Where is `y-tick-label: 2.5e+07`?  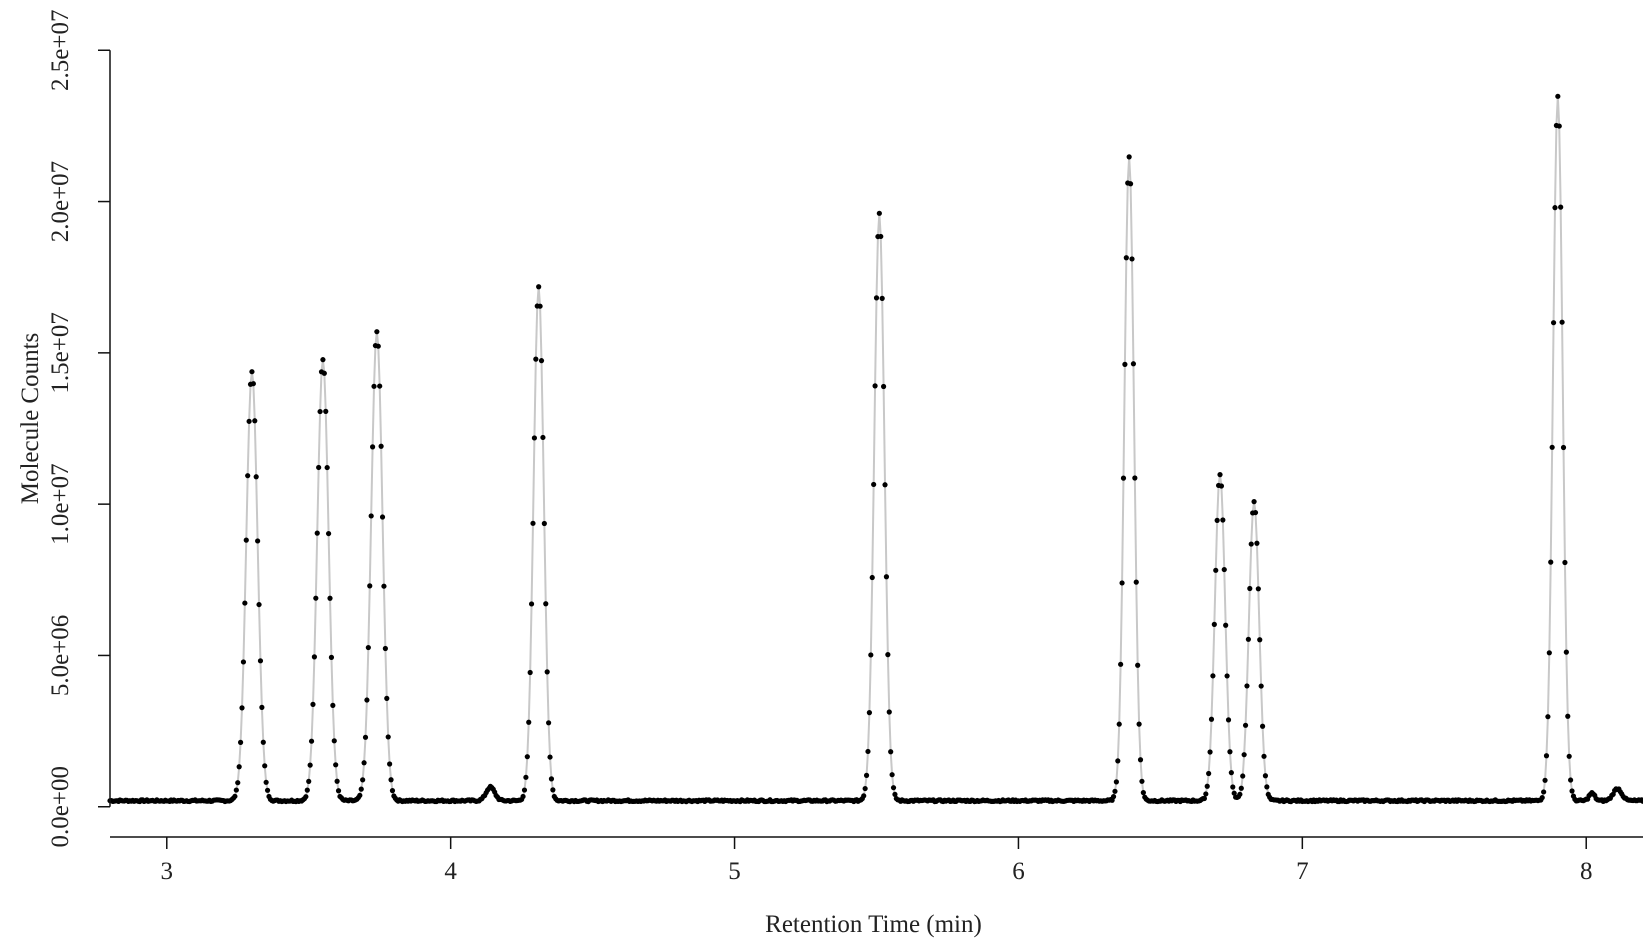
y-tick-label: 2.5e+07 is located at coordinates (60, 50).